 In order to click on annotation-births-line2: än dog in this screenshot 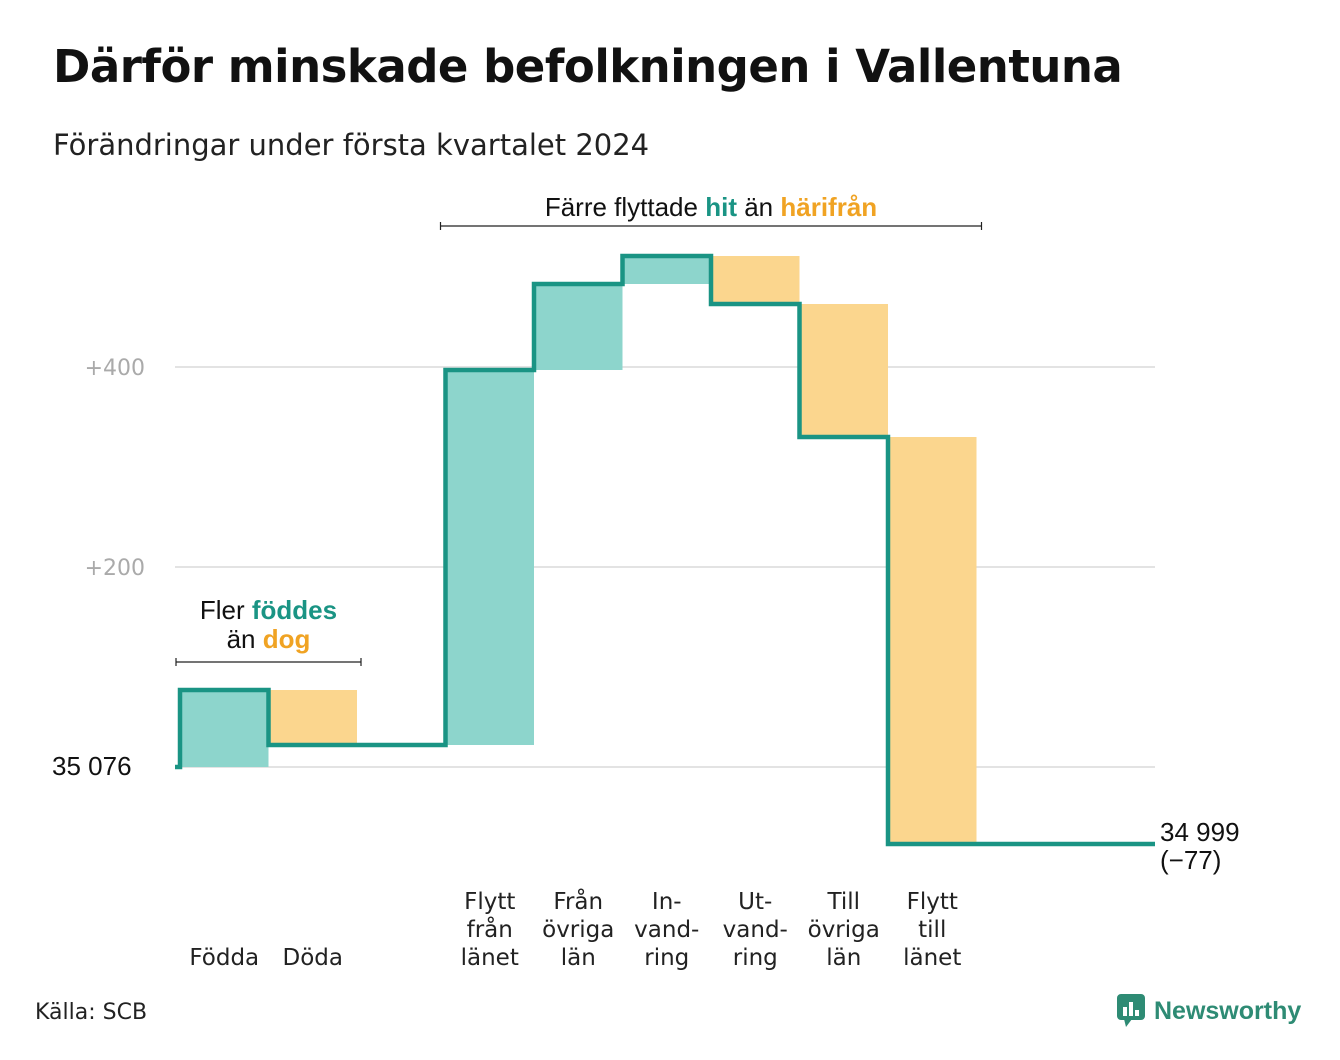, I will do `click(269, 639)`.